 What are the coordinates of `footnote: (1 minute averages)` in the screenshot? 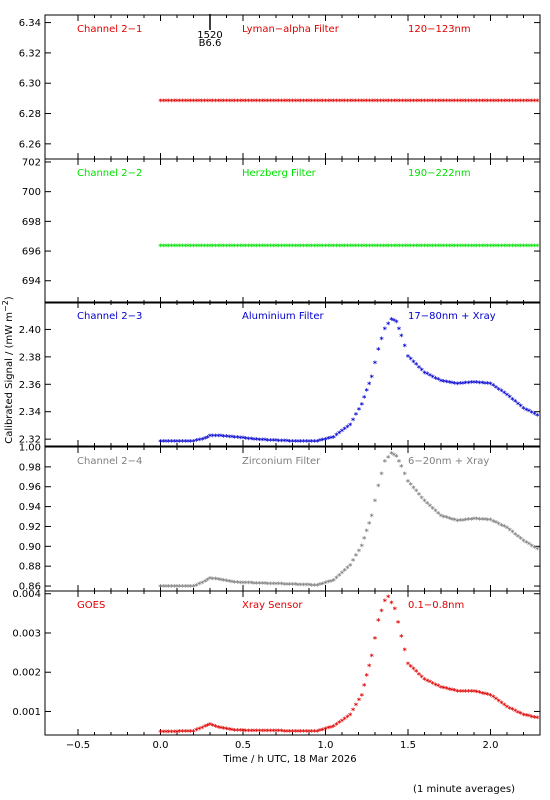 It's located at (464, 789).